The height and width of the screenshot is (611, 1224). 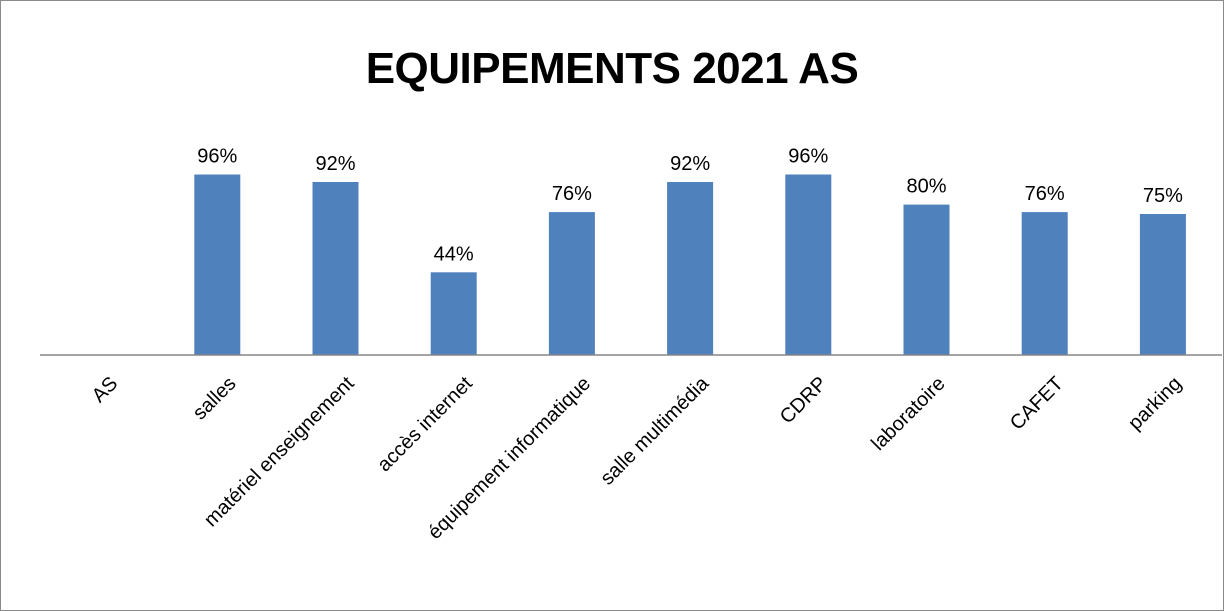 What do you see at coordinates (425, 424) in the screenshot?
I see `category-label-3: accès internet` at bounding box center [425, 424].